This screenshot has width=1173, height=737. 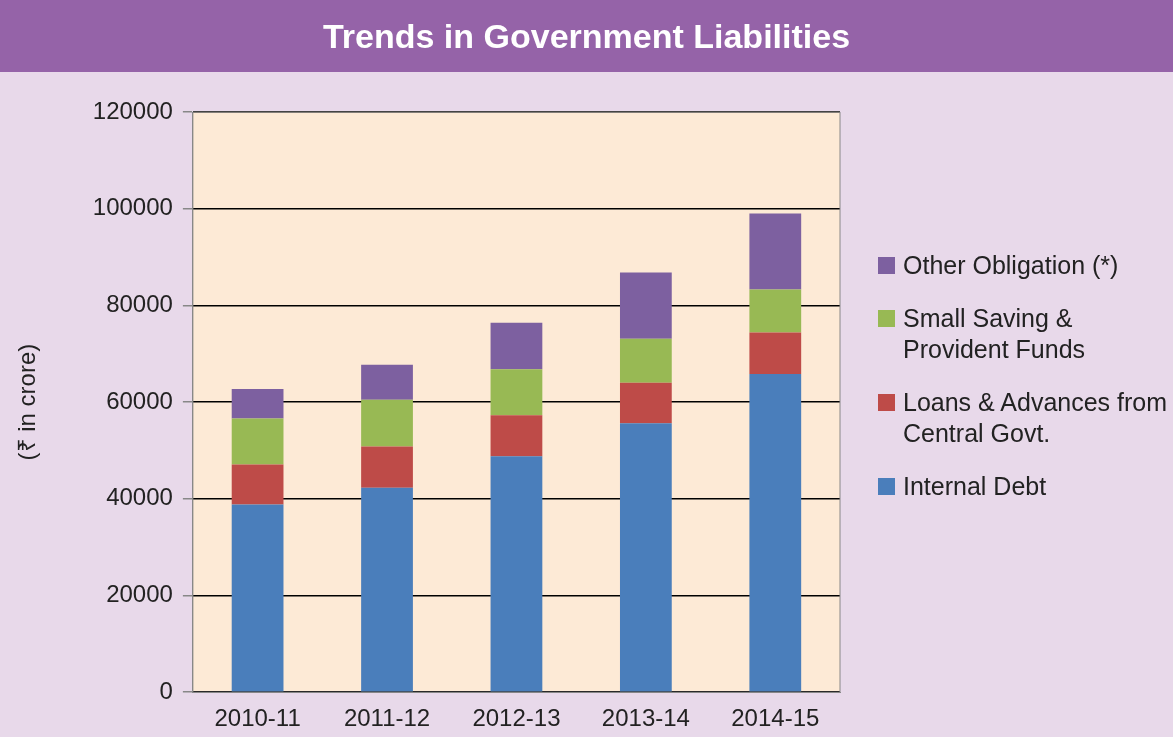 I want to click on legend-label: Small Saving & Provident Funds, so click(x=995, y=334).